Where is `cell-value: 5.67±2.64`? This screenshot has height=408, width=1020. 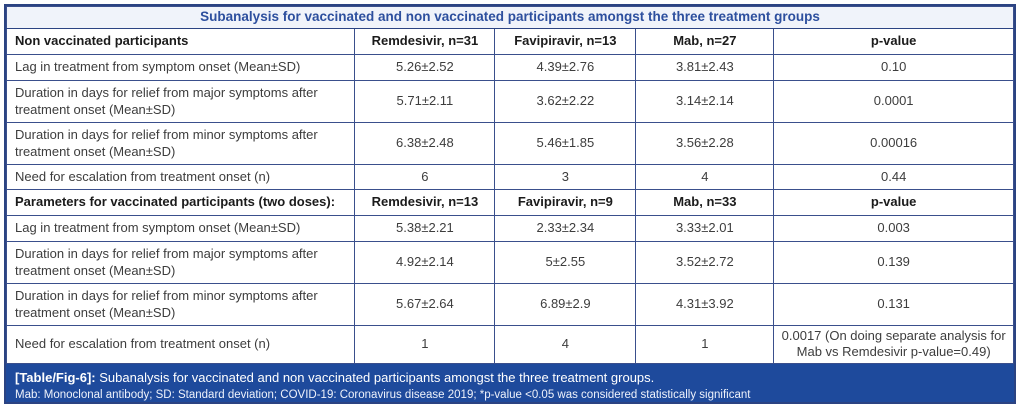
cell-value: 5.67±2.64 is located at coordinates (425, 304).